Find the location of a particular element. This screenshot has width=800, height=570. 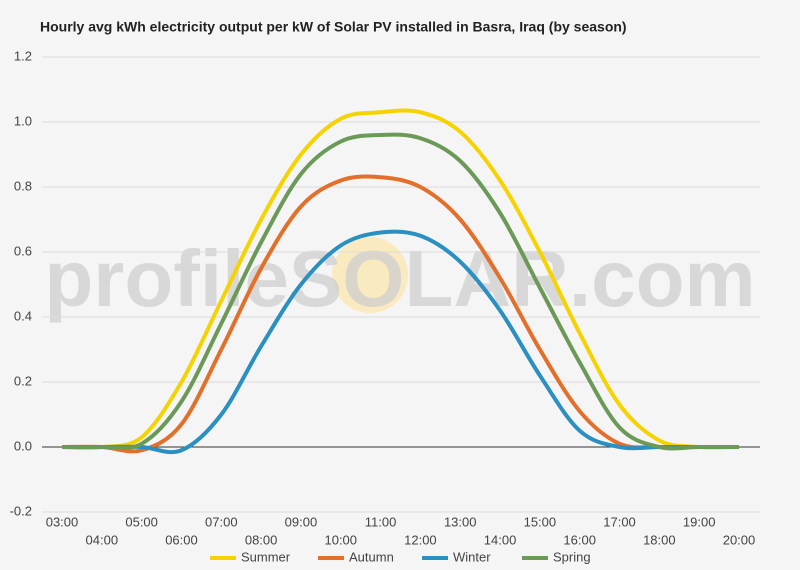

y-tick-label: 1.0 is located at coordinates (23, 120).